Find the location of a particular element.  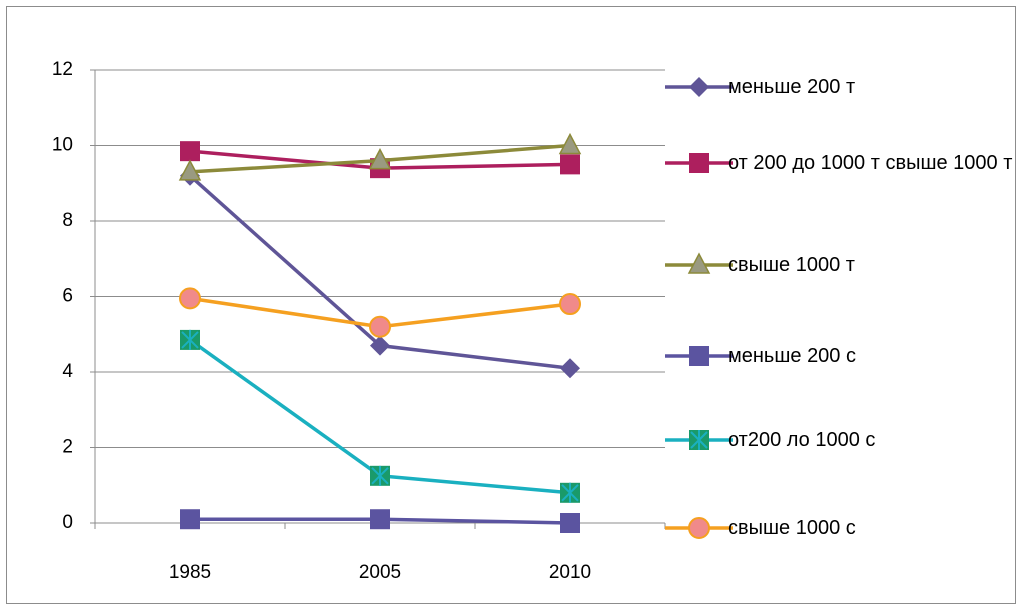

legend-label: меньше 200 с is located at coordinates (792, 356).